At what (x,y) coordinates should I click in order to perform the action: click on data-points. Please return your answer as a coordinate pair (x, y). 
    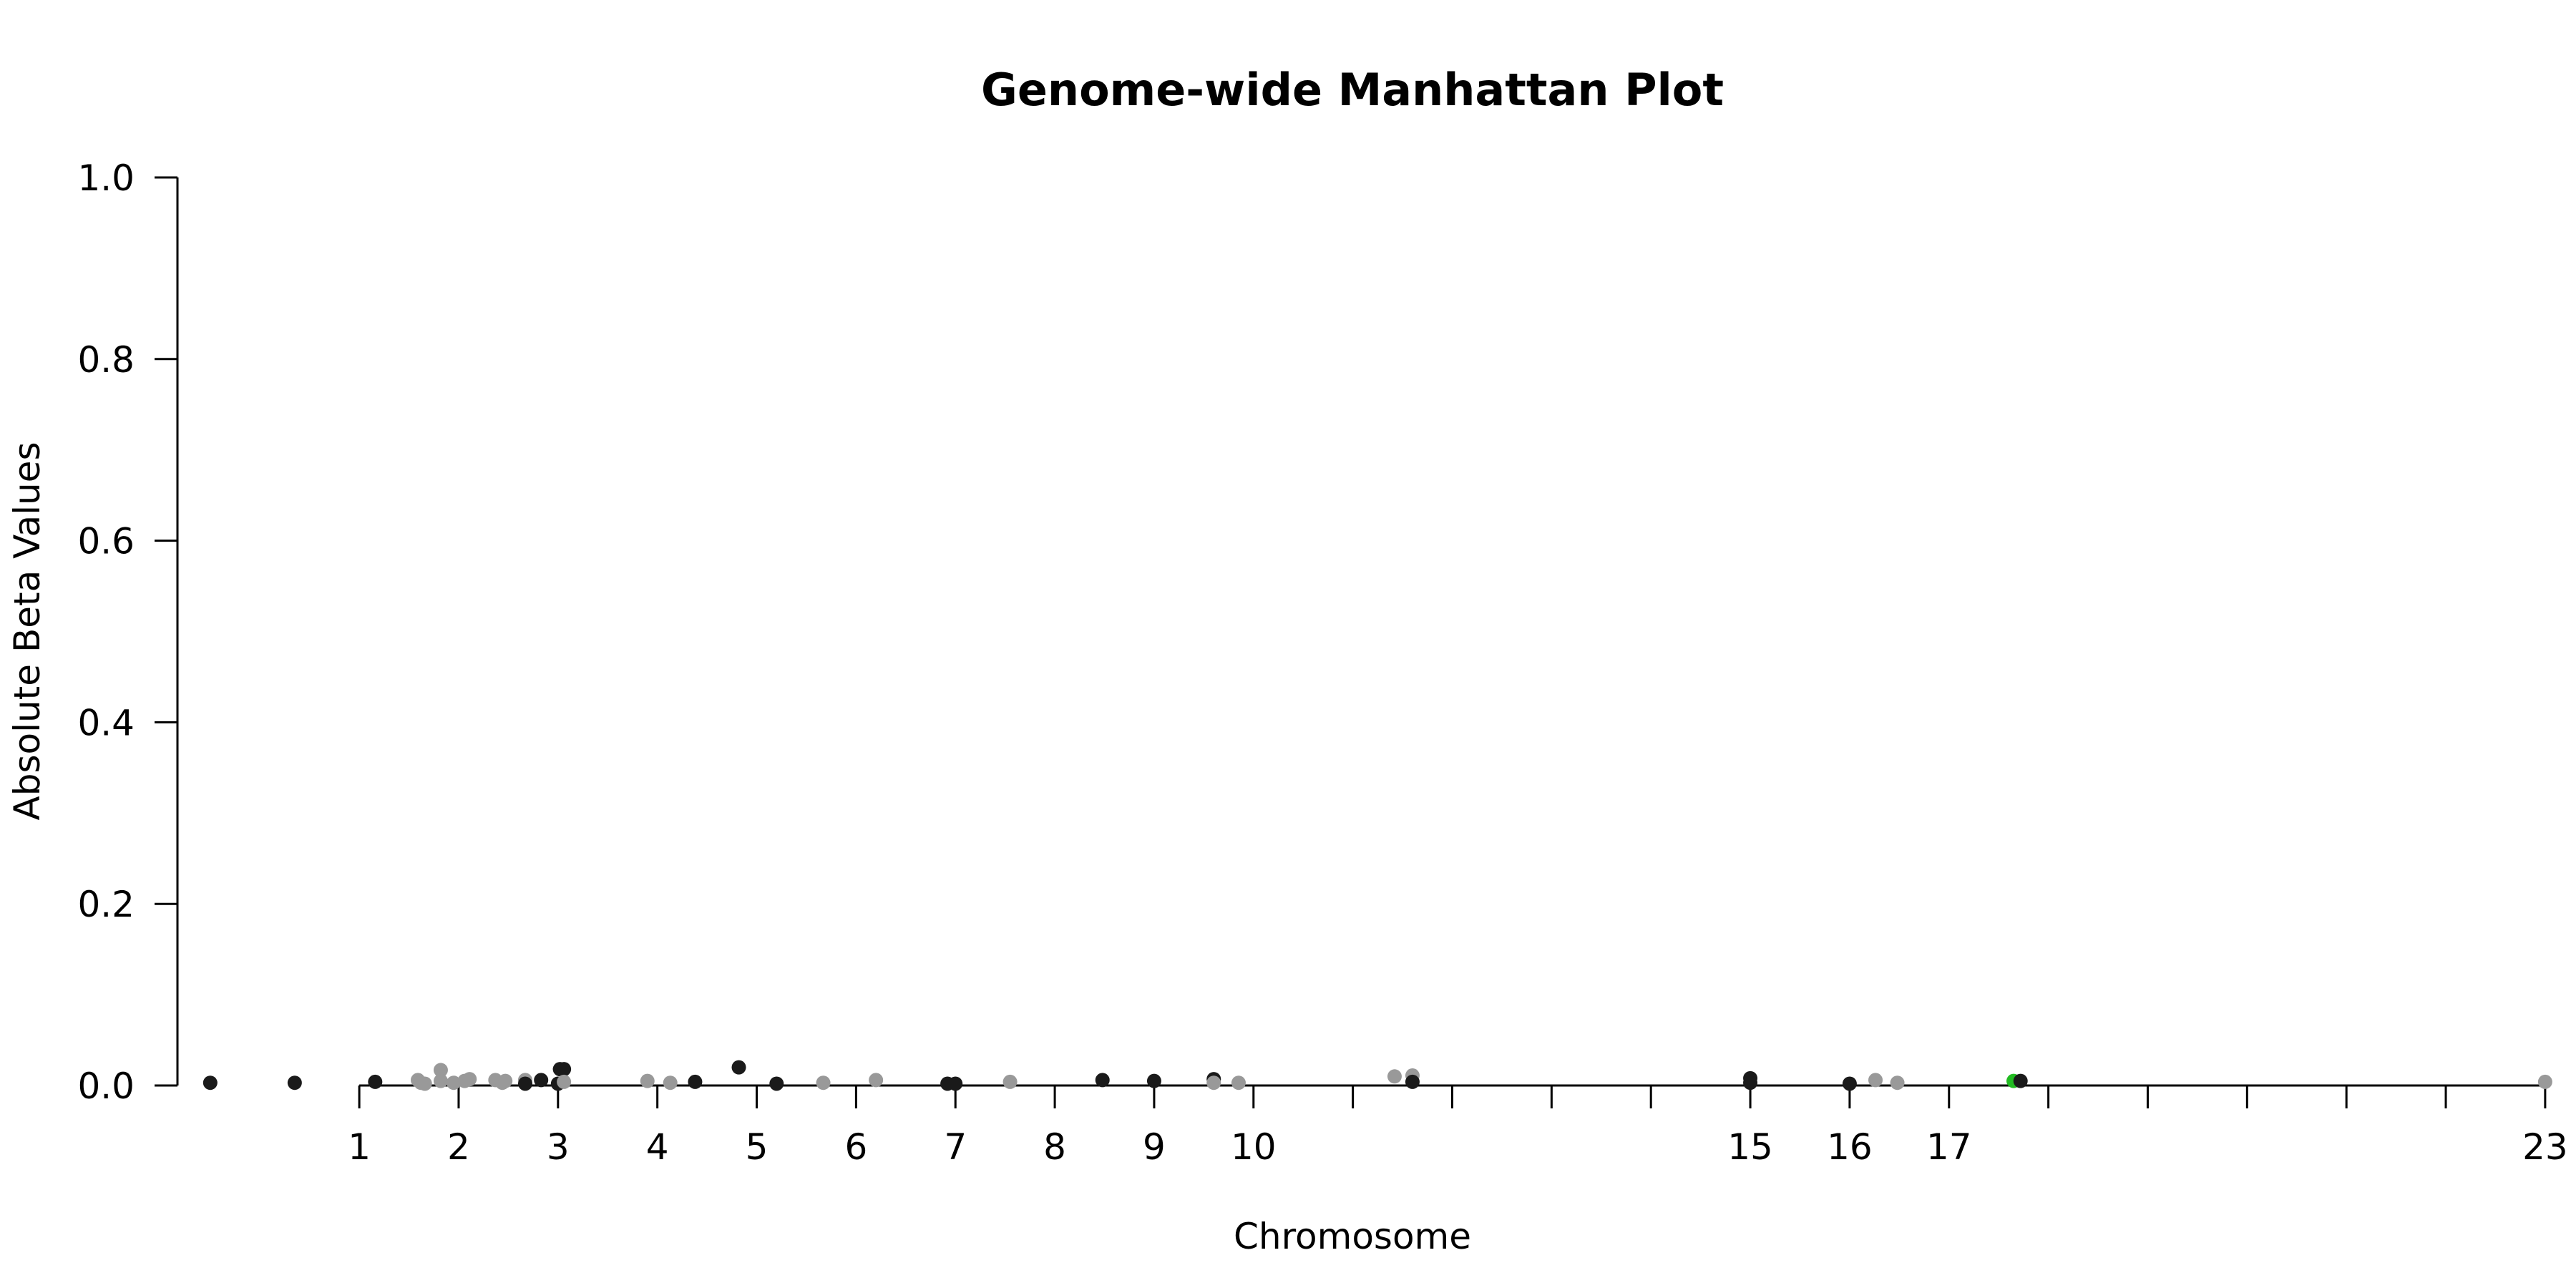
    Looking at the image, I should click on (1377, 1075).